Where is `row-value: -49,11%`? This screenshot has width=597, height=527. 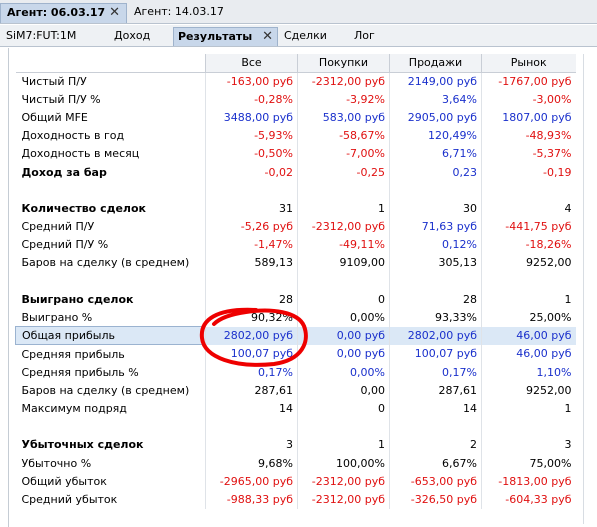
row-value: -49,11% is located at coordinates (343, 244).